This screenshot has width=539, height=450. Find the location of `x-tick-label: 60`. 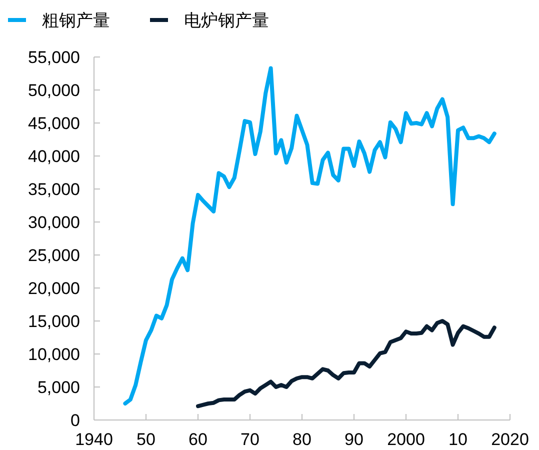

x-tick-label: 60 is located at coordinates (198, 439).